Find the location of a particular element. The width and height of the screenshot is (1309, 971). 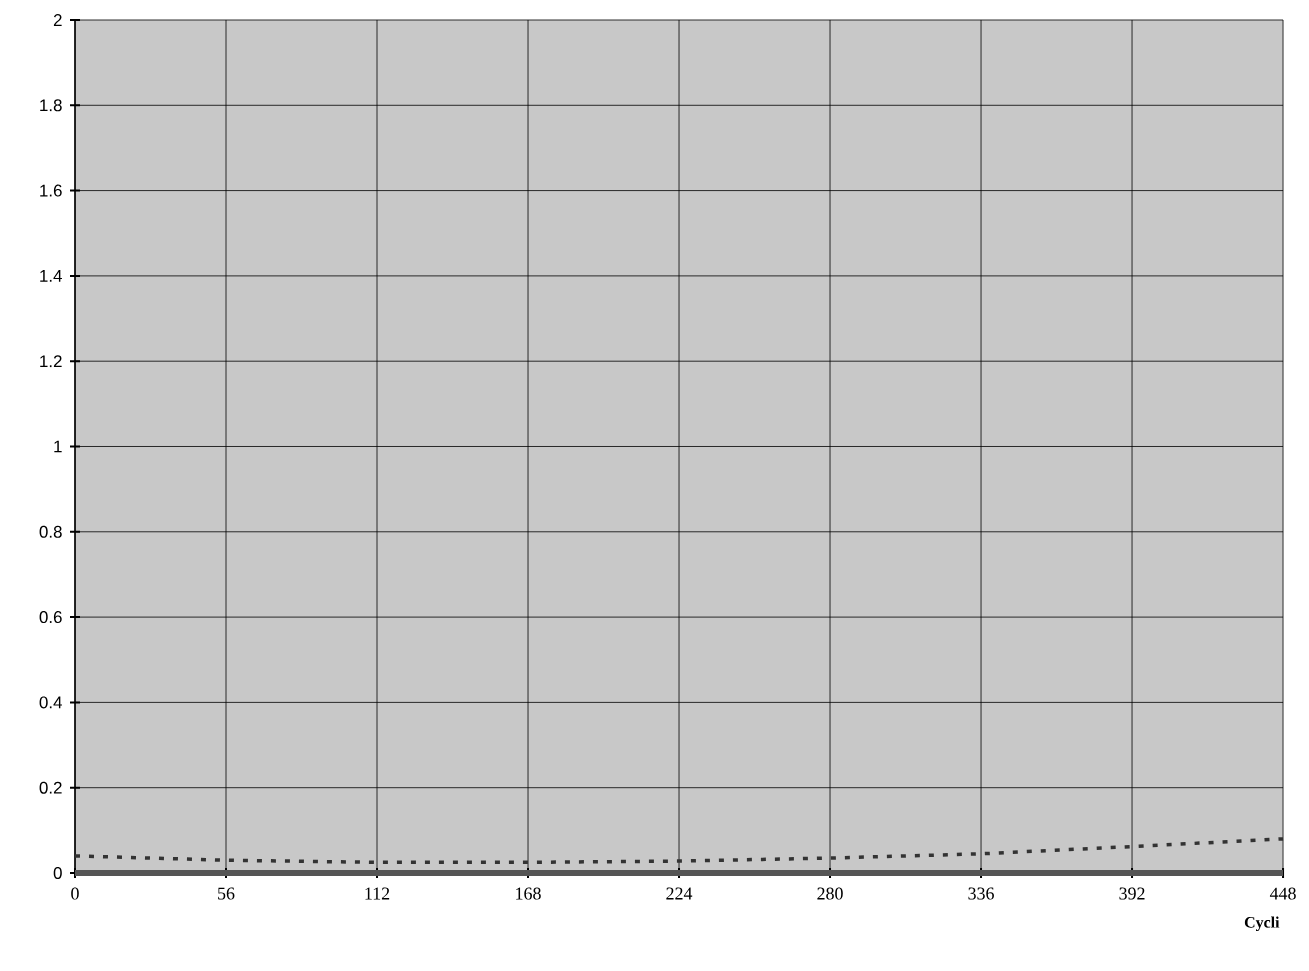

y-tick-label: 1.8 is located at coordinates (51, 105).